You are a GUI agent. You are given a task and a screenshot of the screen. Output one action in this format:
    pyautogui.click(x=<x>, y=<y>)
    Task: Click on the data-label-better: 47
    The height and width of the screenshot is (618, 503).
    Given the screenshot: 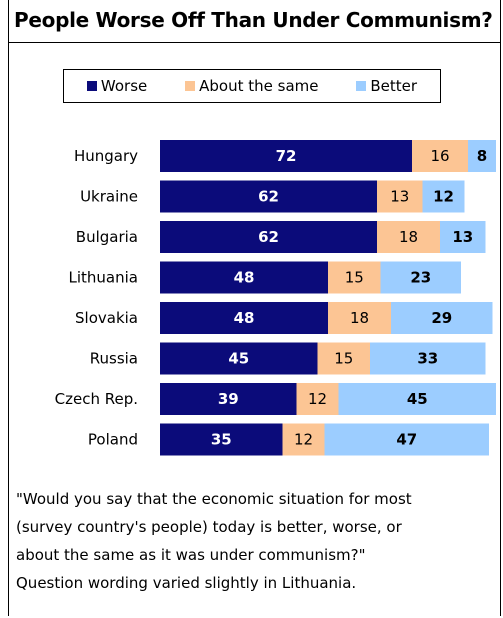 What is the action you would take?
    pyautogui.click(x=406, y=440)
    